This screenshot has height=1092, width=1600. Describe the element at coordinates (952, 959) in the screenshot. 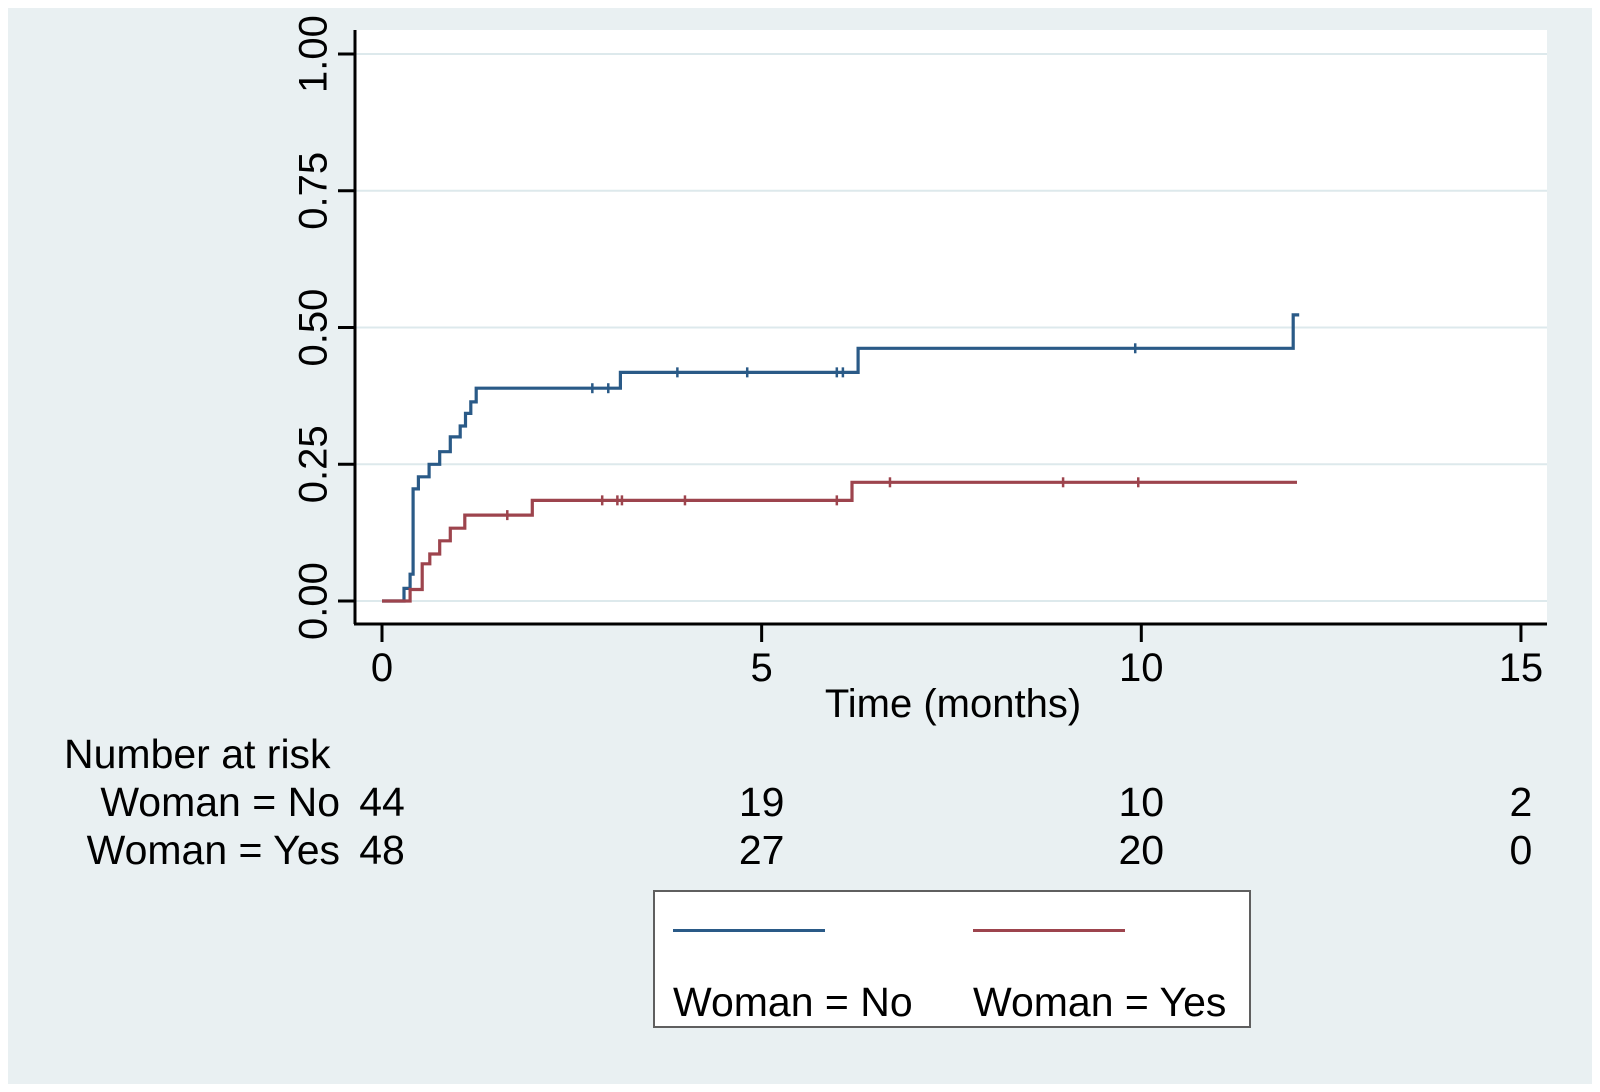

I see `legend: Woman = No Woman = Yes` at that location.